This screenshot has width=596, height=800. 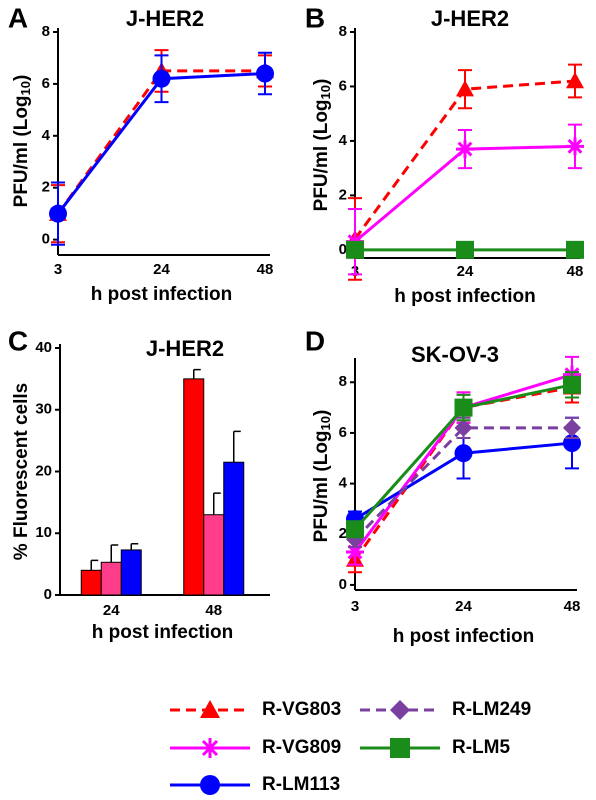 What do you see at coordinates (43, 470) in the screenshot?
I see `y-tick-label: 20` at bounding box center [43, 470].